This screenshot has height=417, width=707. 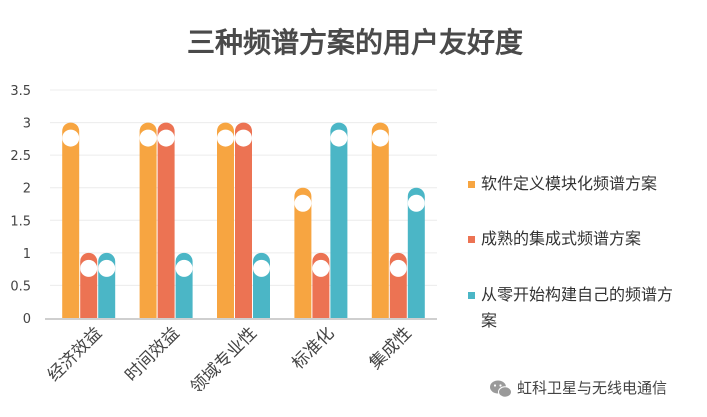 What do you see at coordinates (20, 286) in the screenshot?
I see `y-tick-label: 0.5` at bounding box center [20, 286].